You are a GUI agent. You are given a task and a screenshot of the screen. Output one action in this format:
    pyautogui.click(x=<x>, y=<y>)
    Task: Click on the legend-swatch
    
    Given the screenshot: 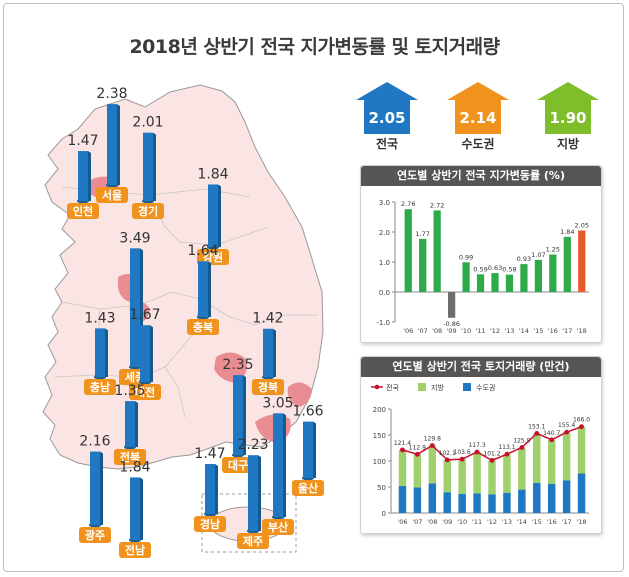 What is the action you would take?
    pyautogui.click(x=467, y=387)
    